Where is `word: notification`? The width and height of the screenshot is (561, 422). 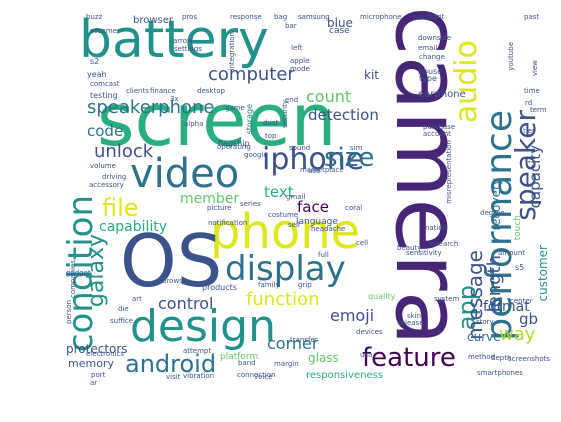 word: notification is located at coordinates (228, 223).